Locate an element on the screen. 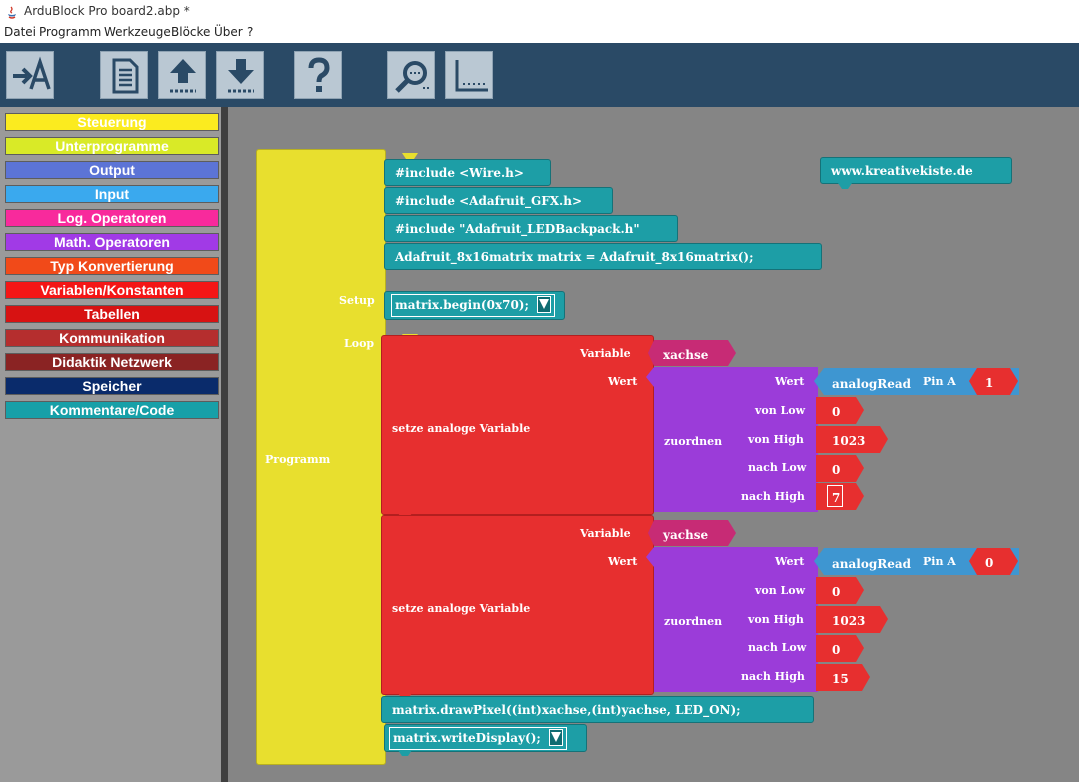 The image size is (1079, 782). download-button is located at coordinates (240, 75).